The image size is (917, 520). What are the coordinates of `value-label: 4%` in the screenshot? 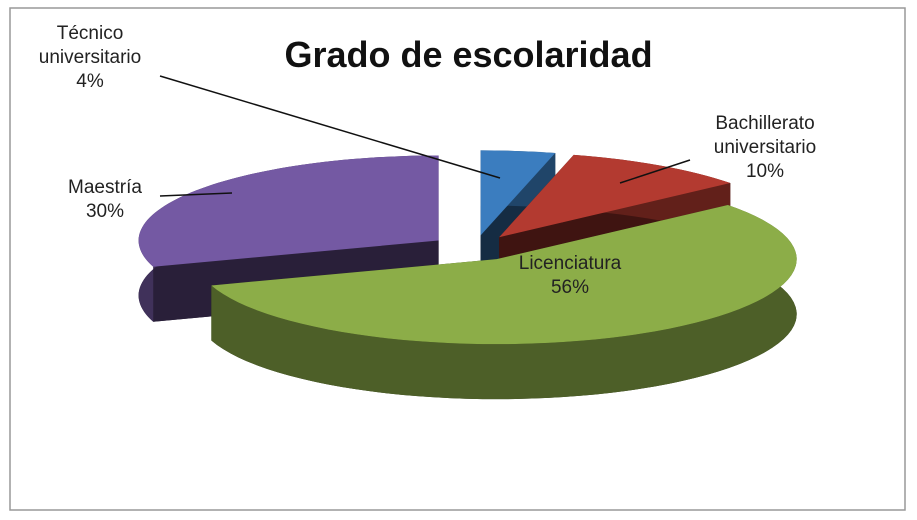 It's located at (90, 81).